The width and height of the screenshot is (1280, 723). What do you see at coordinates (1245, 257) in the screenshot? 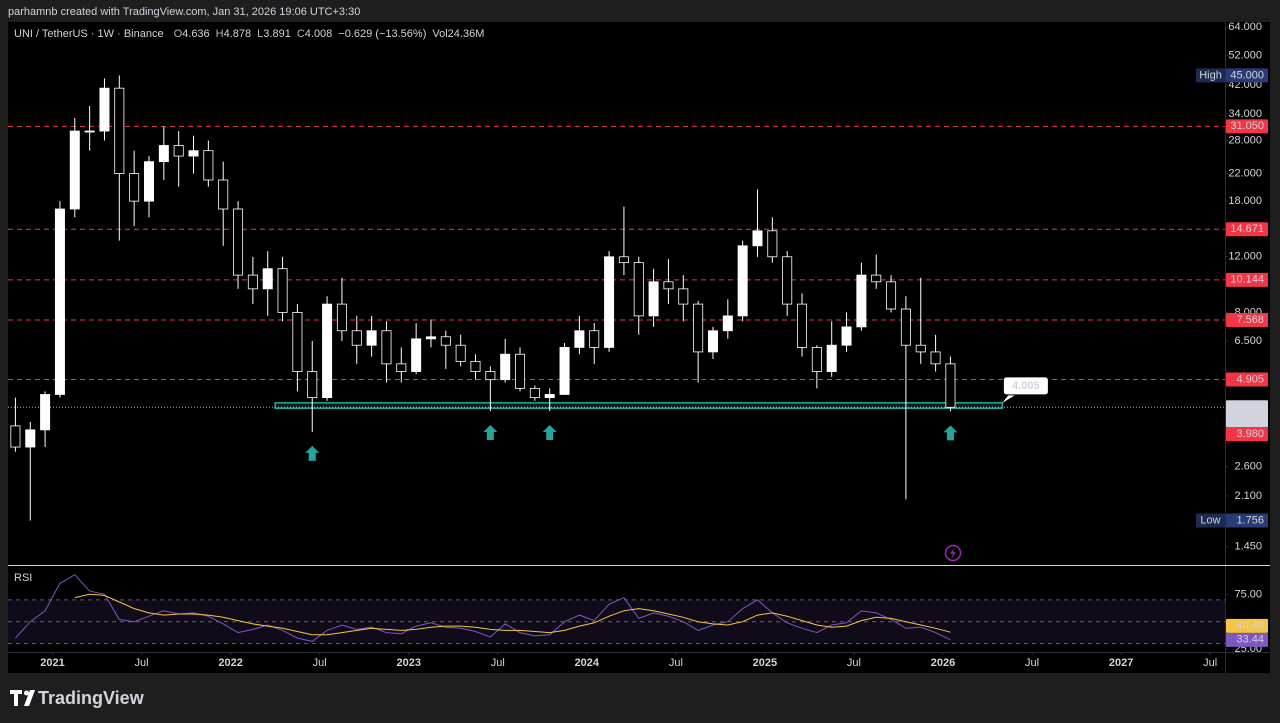
I see `y-tick-label: 12.000` at bounding box center [1245, 257].